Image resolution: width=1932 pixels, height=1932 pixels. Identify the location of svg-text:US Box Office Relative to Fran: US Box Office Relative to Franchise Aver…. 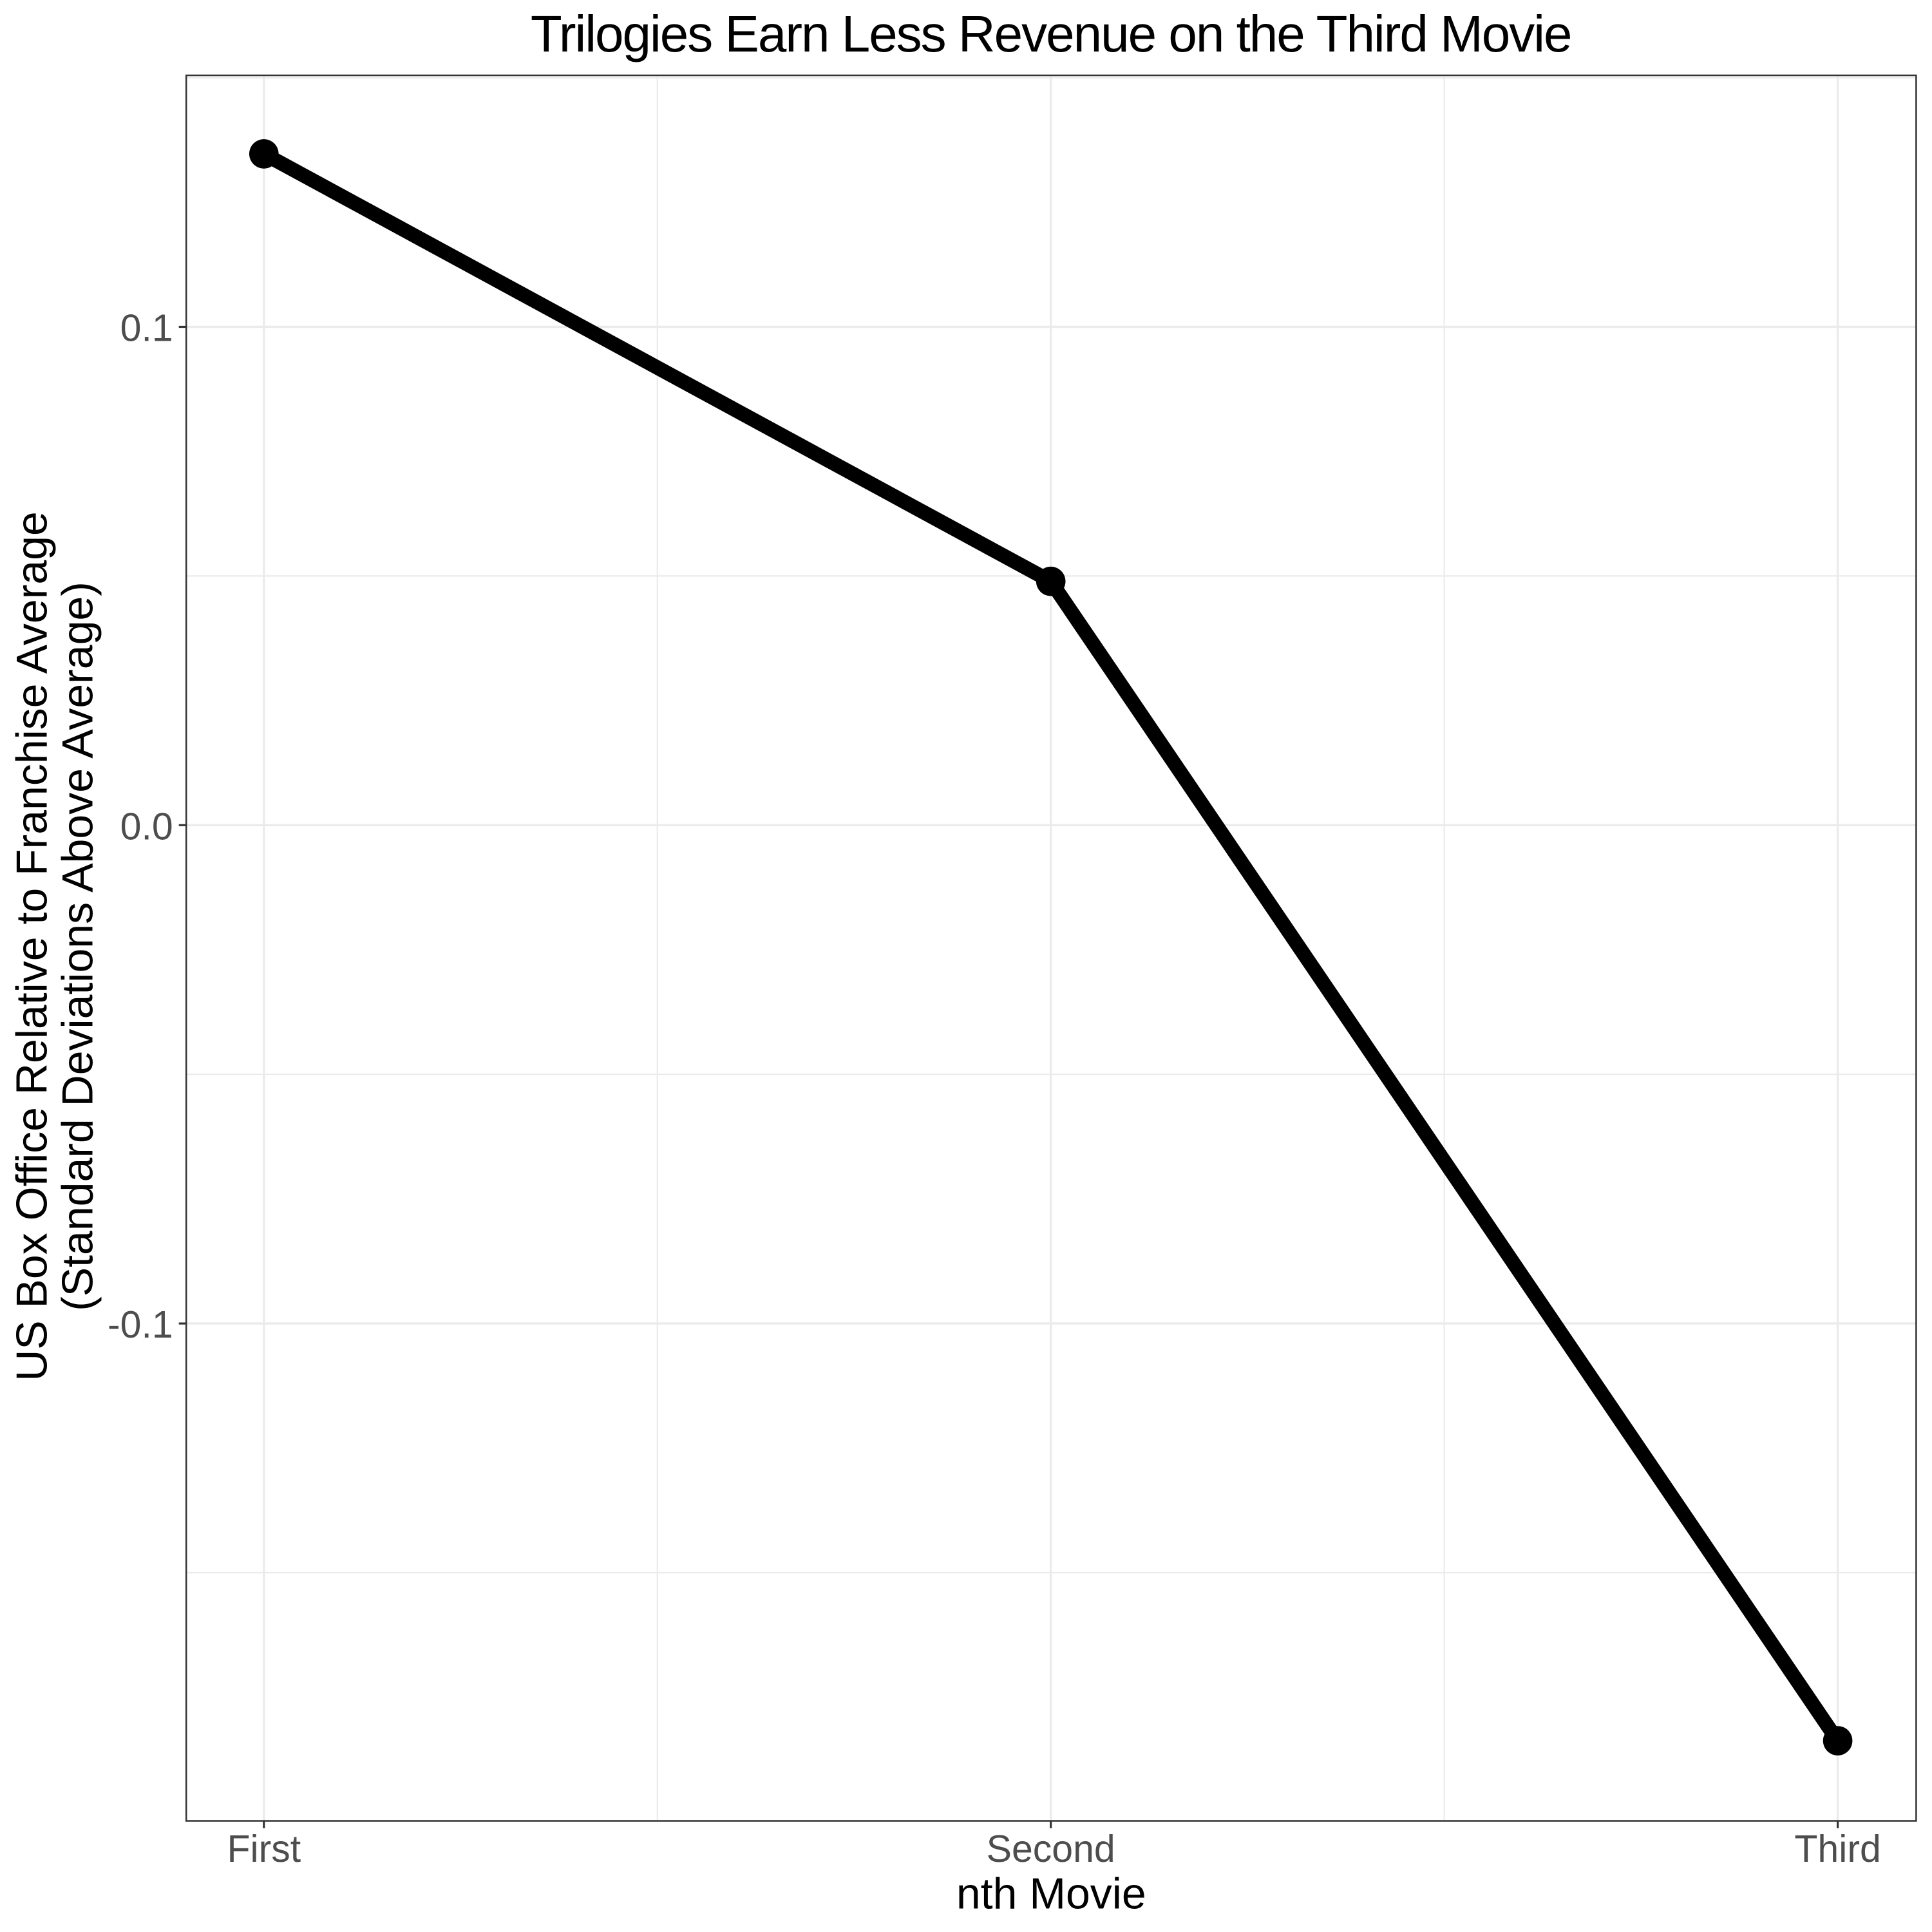
(32, 946).